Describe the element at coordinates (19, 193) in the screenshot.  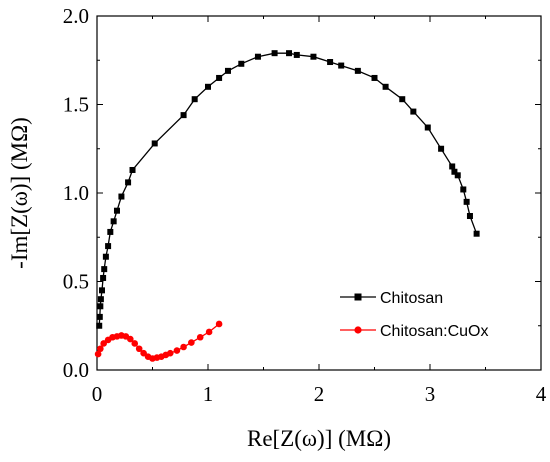
I see `y-axis-title: -Im[Z(ω)] (MΩ)` at that location.